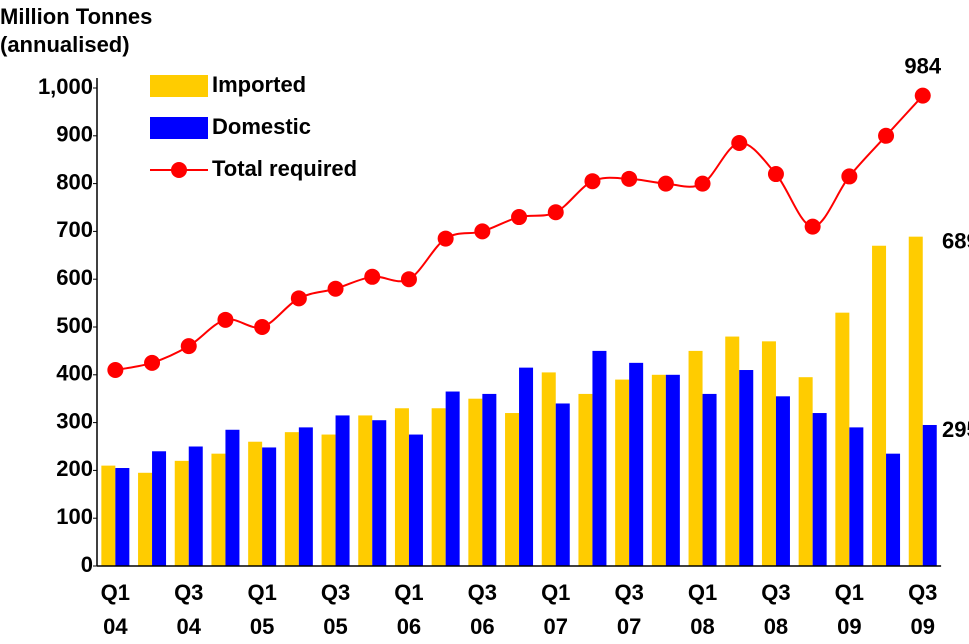 The width and height of the screenshot is (969, 644). What do you see at coordinates (259, 84) in the screenshot?
I see `legend-label: Imported` at bounding box center [259, 84].